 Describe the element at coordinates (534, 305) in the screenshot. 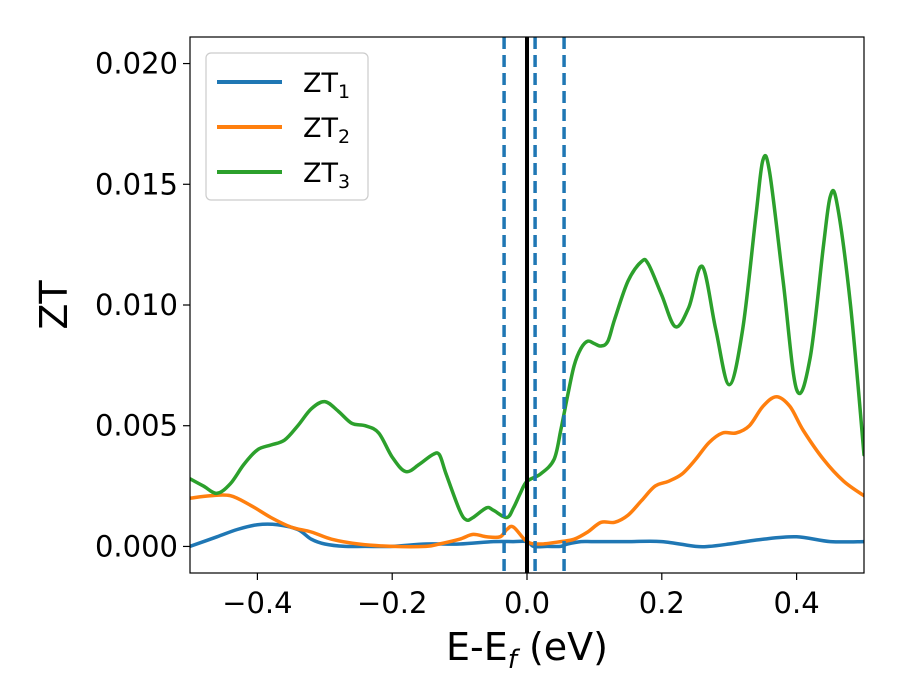

I see `vline-layer` at that location.